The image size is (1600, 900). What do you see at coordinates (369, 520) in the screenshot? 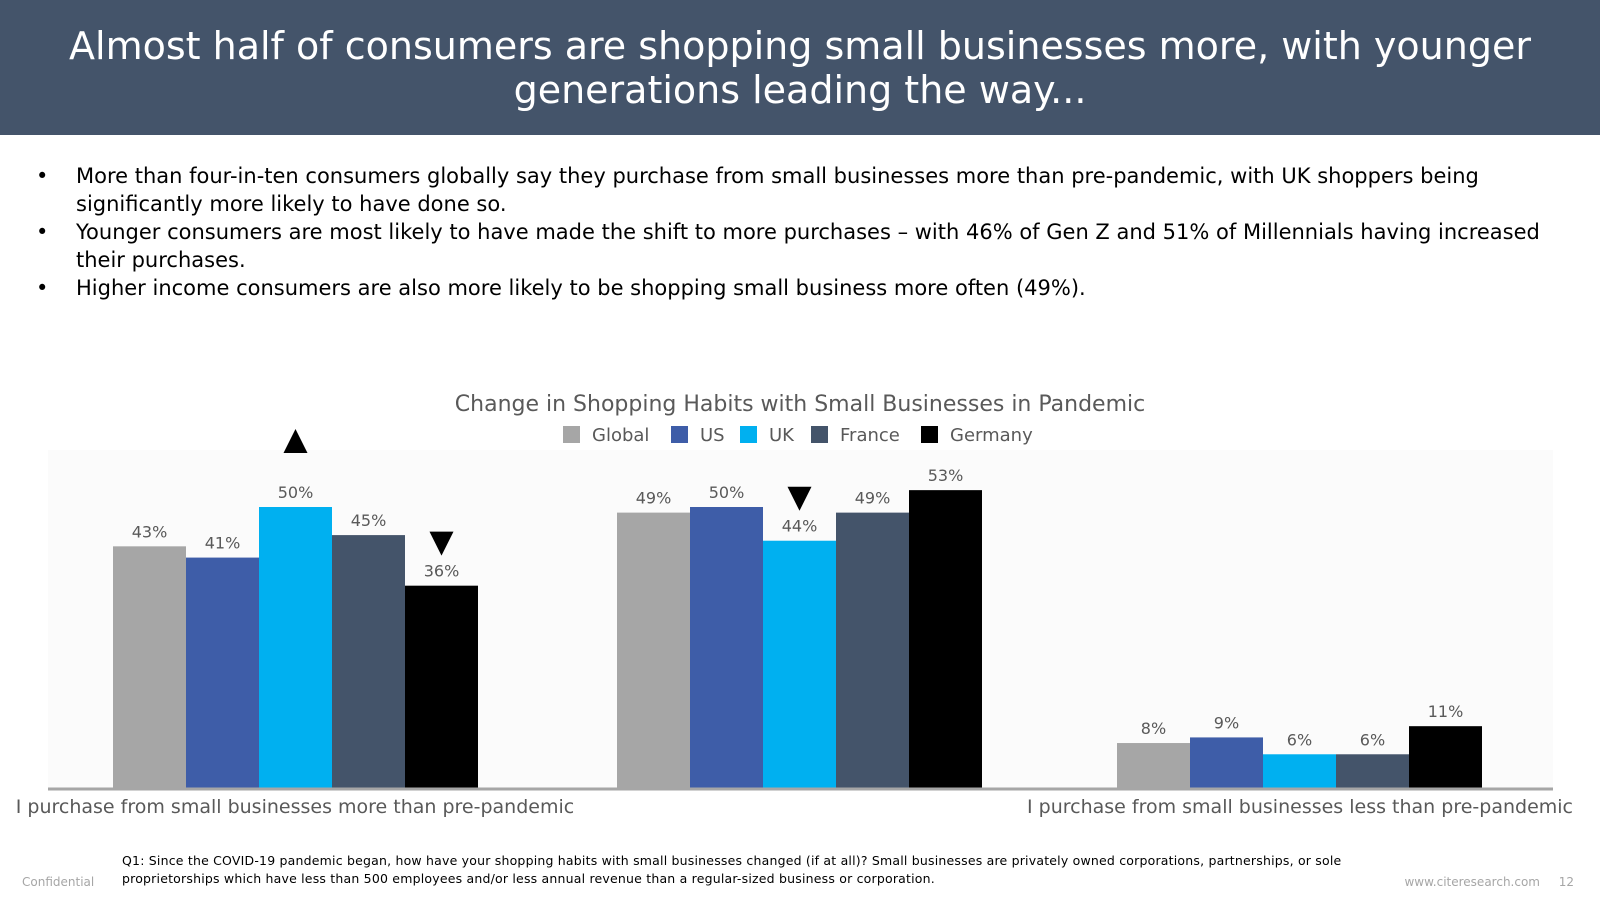
I see `data-label-france-0: 45%` at bounding box center [369, 520].